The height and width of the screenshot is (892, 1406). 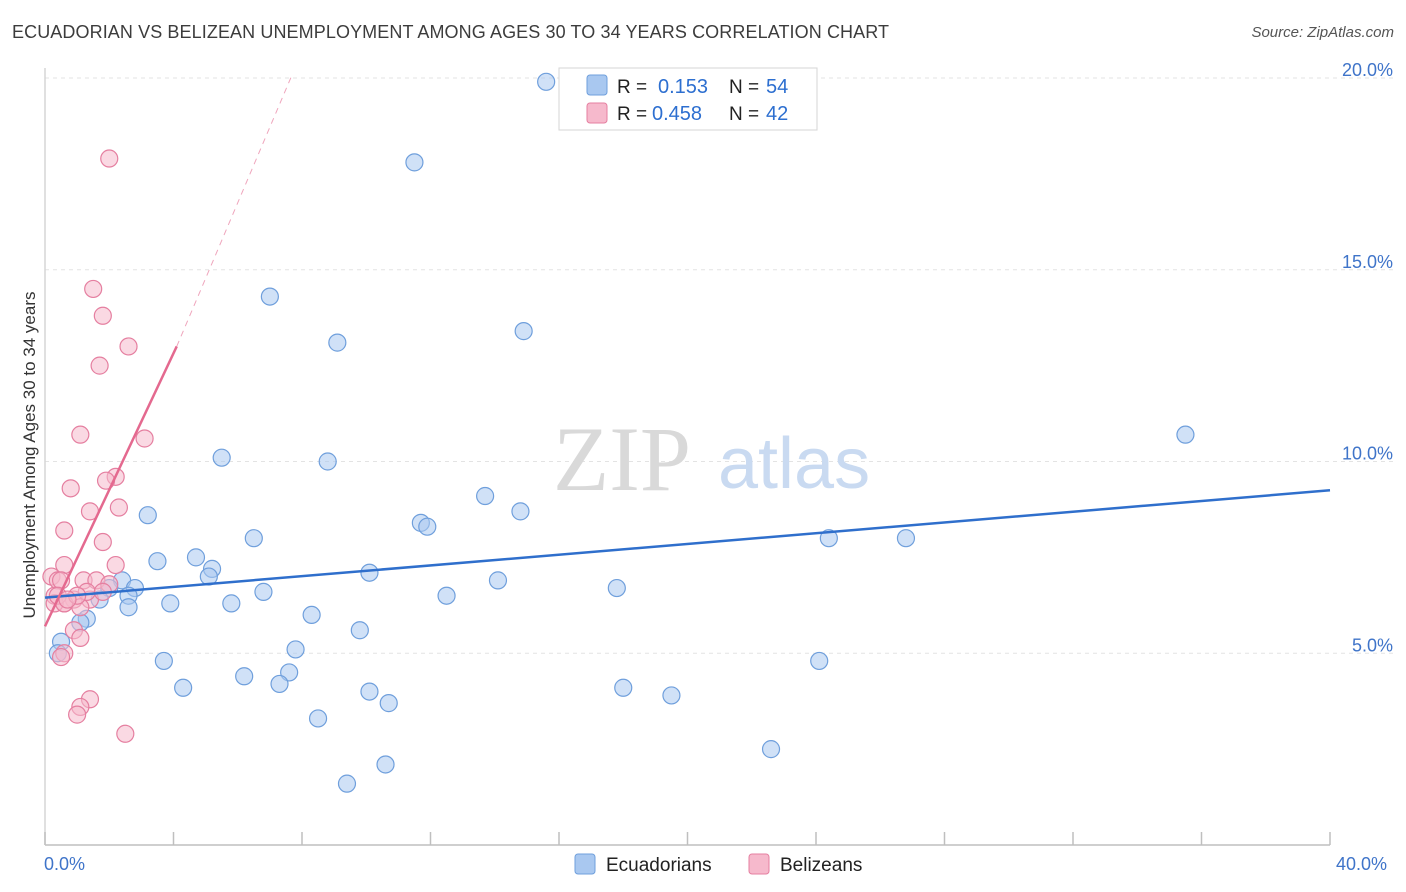 I want to click on stats-n-label-bel: N =, so click(x=744, y=114).